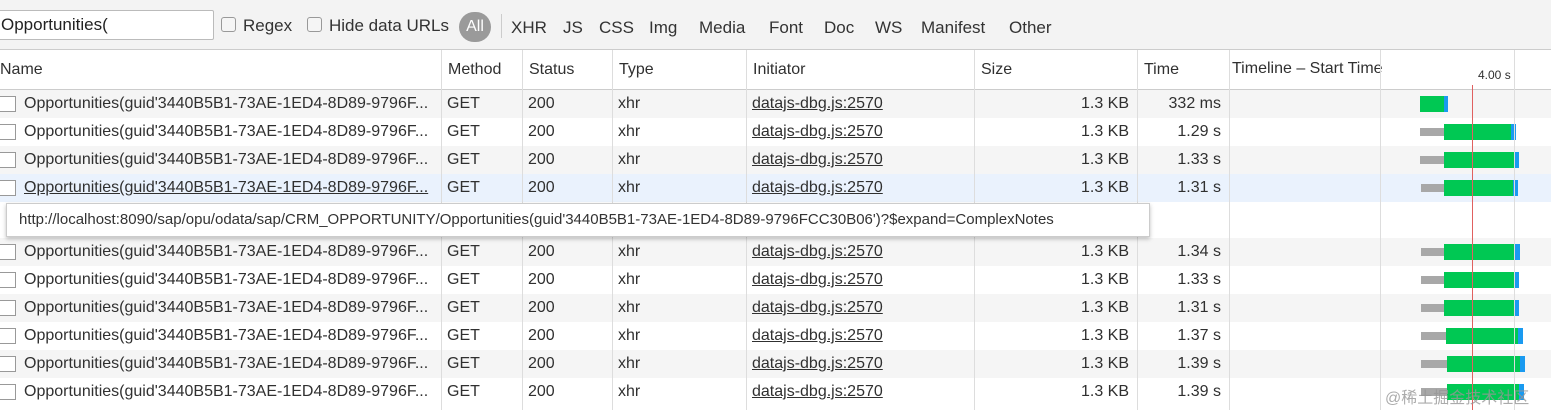 The image size is (1551, 410). Describe the element at coordinates (529, 27) in the screenshot. I see `type-filter-xhr: XHR` at that location.